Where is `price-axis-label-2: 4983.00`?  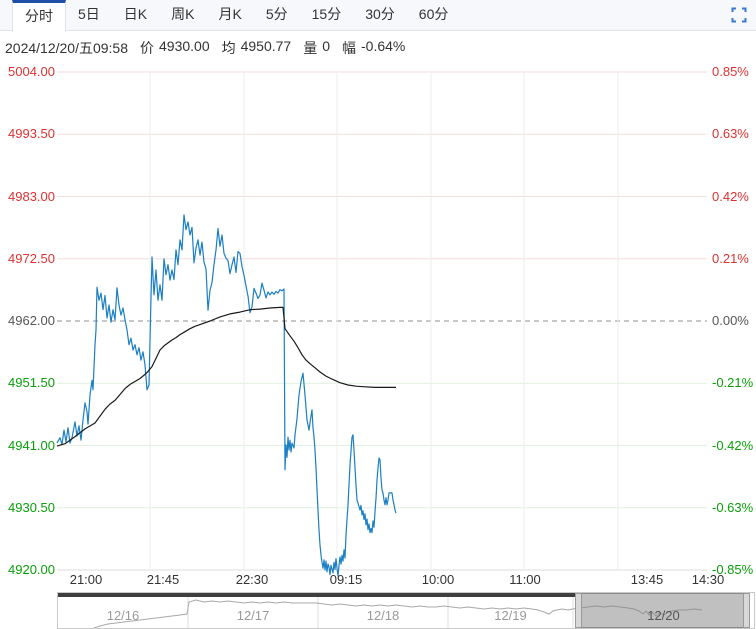 price-axis-label-2: 4983.00 is located at coordinates (31, 196).